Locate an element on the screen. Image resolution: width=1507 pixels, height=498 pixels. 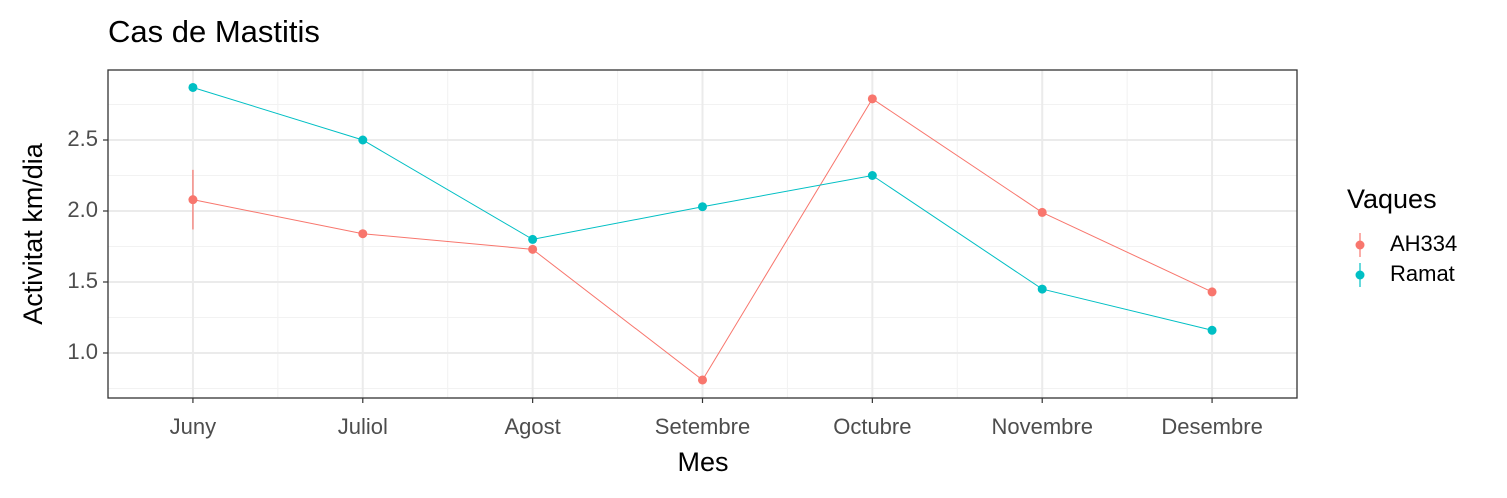
y-tick-label: 2.0 is located at coordinates (82, 209).